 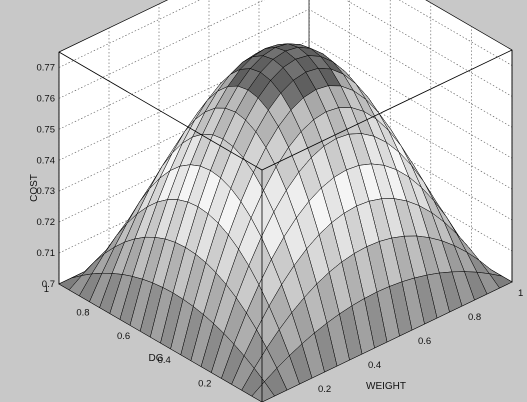 I want to click on y-tick-label: 1, so click(x=46, y=289).